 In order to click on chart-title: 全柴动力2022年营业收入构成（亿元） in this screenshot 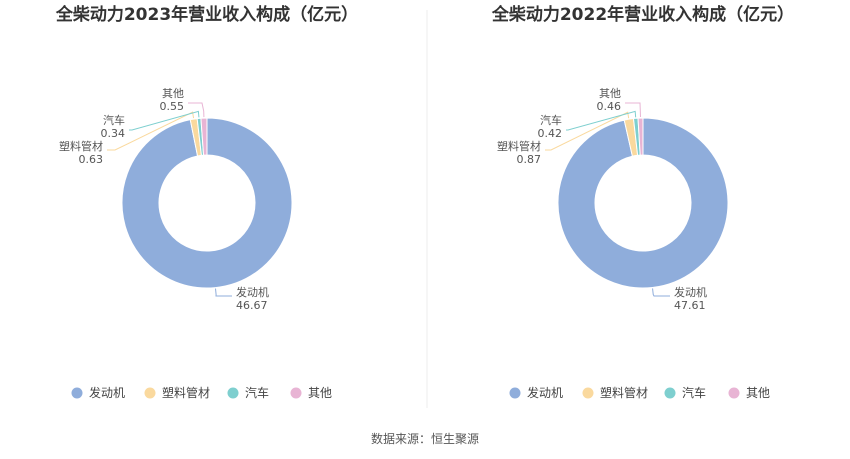, I will do `click(642, 14)`.